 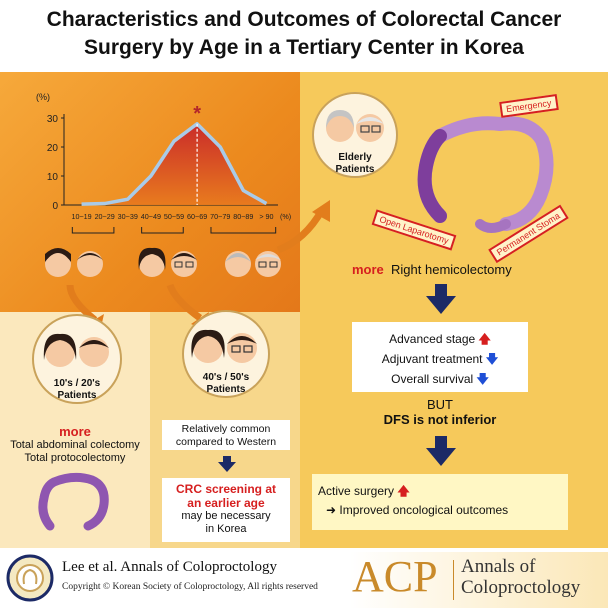 I want to click on colon-illustration-icon, so click(x=485, y=174).